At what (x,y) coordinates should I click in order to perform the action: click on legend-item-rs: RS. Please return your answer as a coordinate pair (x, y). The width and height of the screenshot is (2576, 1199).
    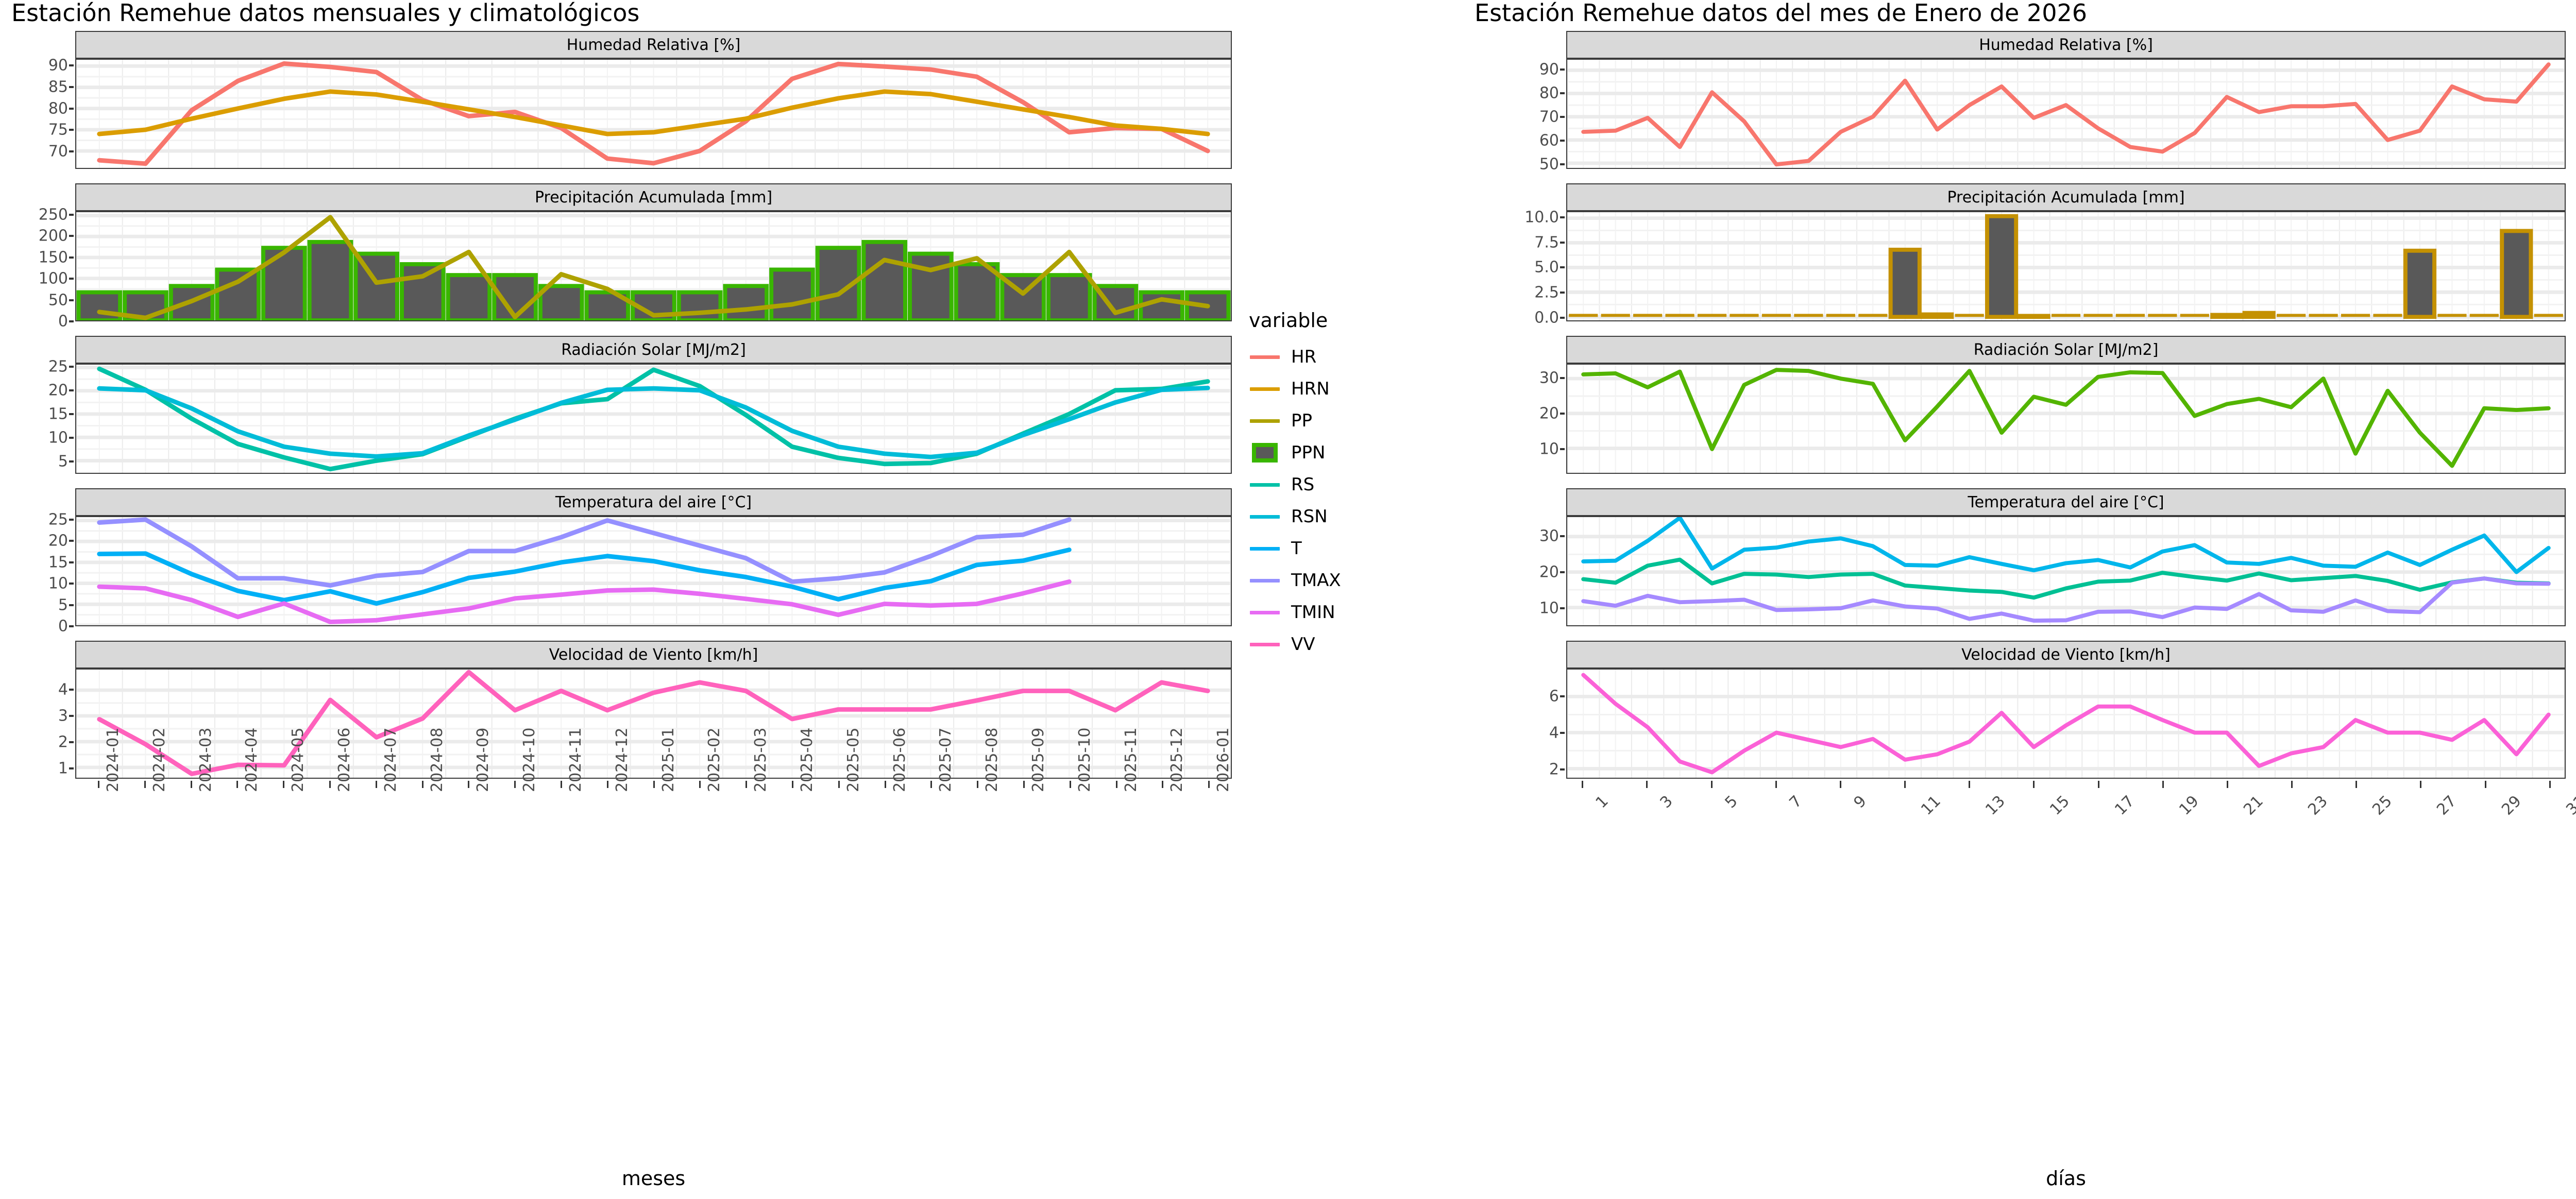
    Looking at the image, I should click on (1294, 485).